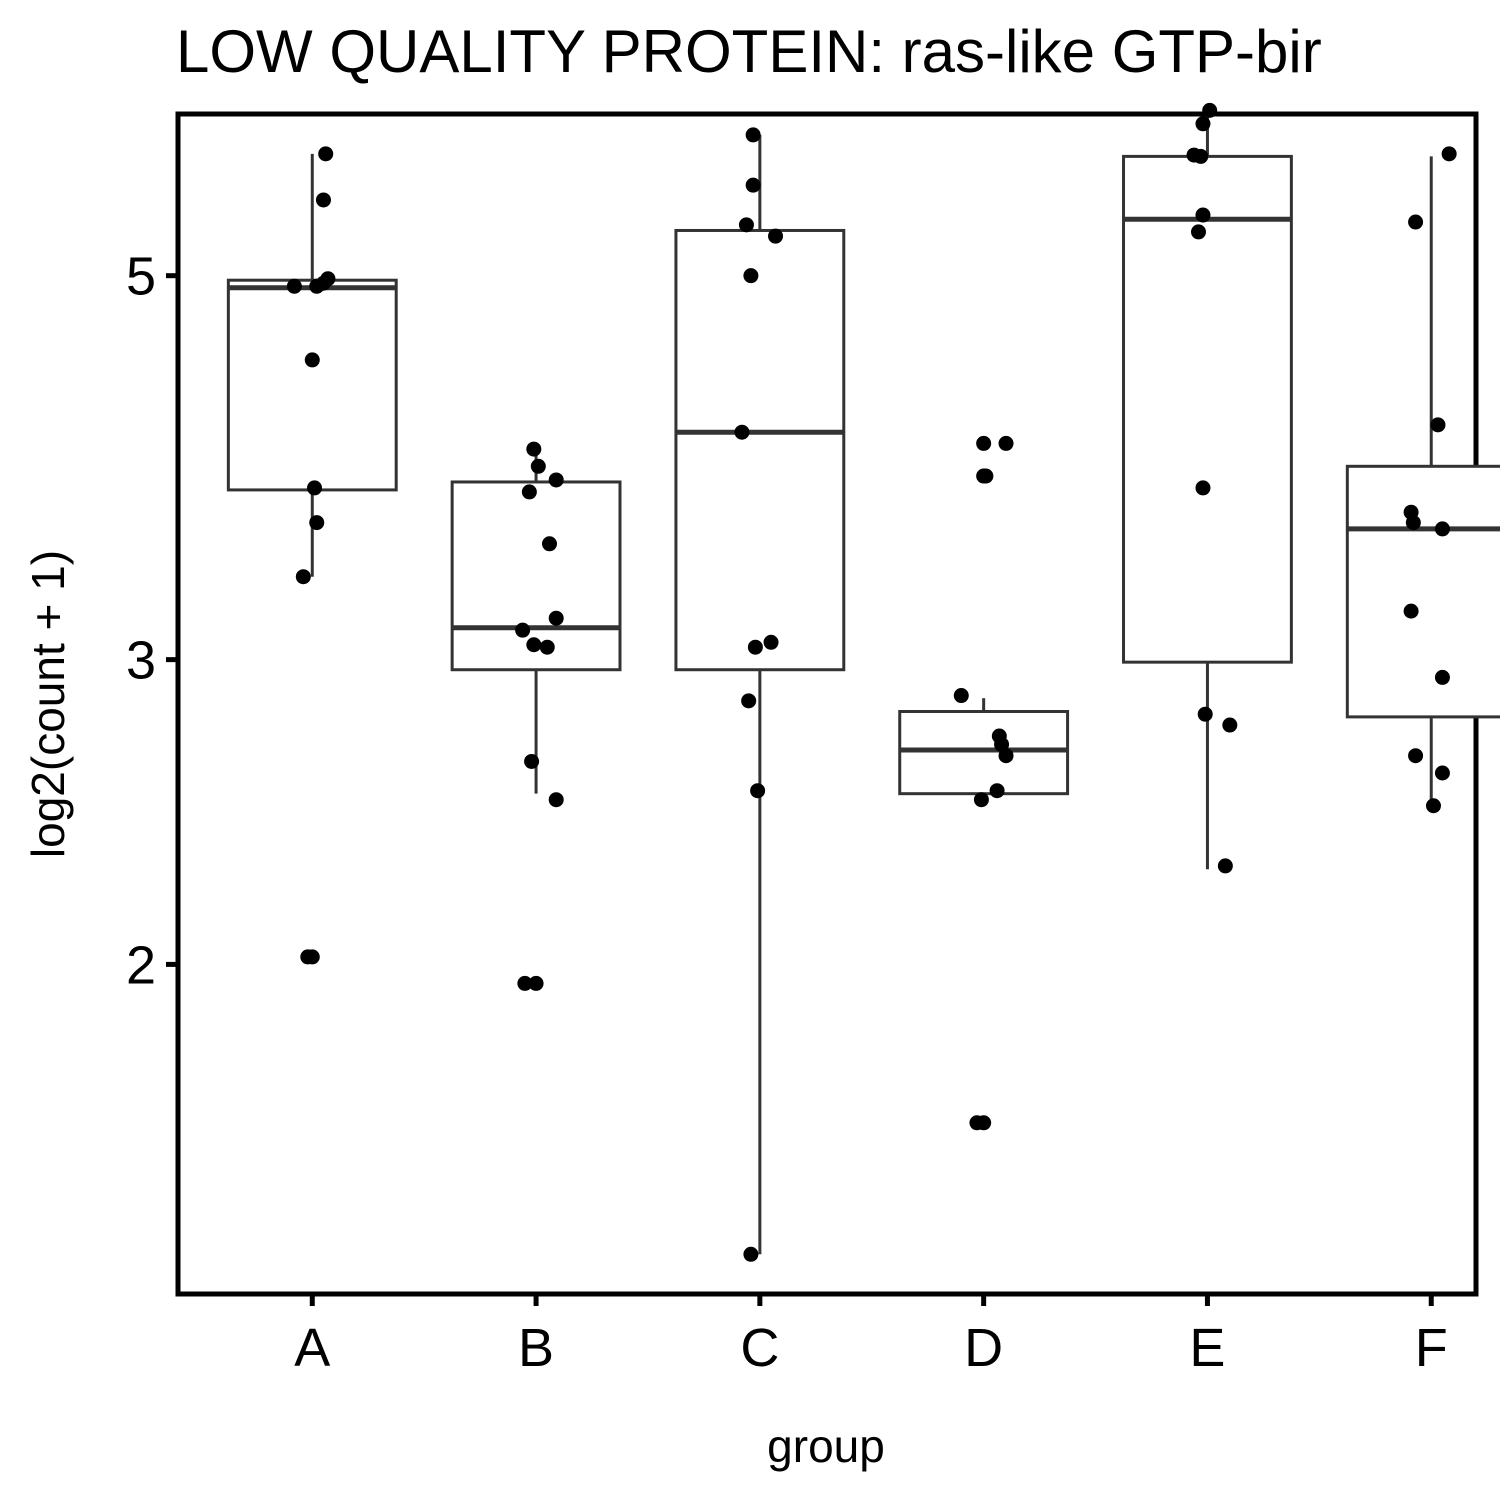 This screenshot has width=1500, height=1500. I want to click on y-tick-label: 3, so click(141, 661).